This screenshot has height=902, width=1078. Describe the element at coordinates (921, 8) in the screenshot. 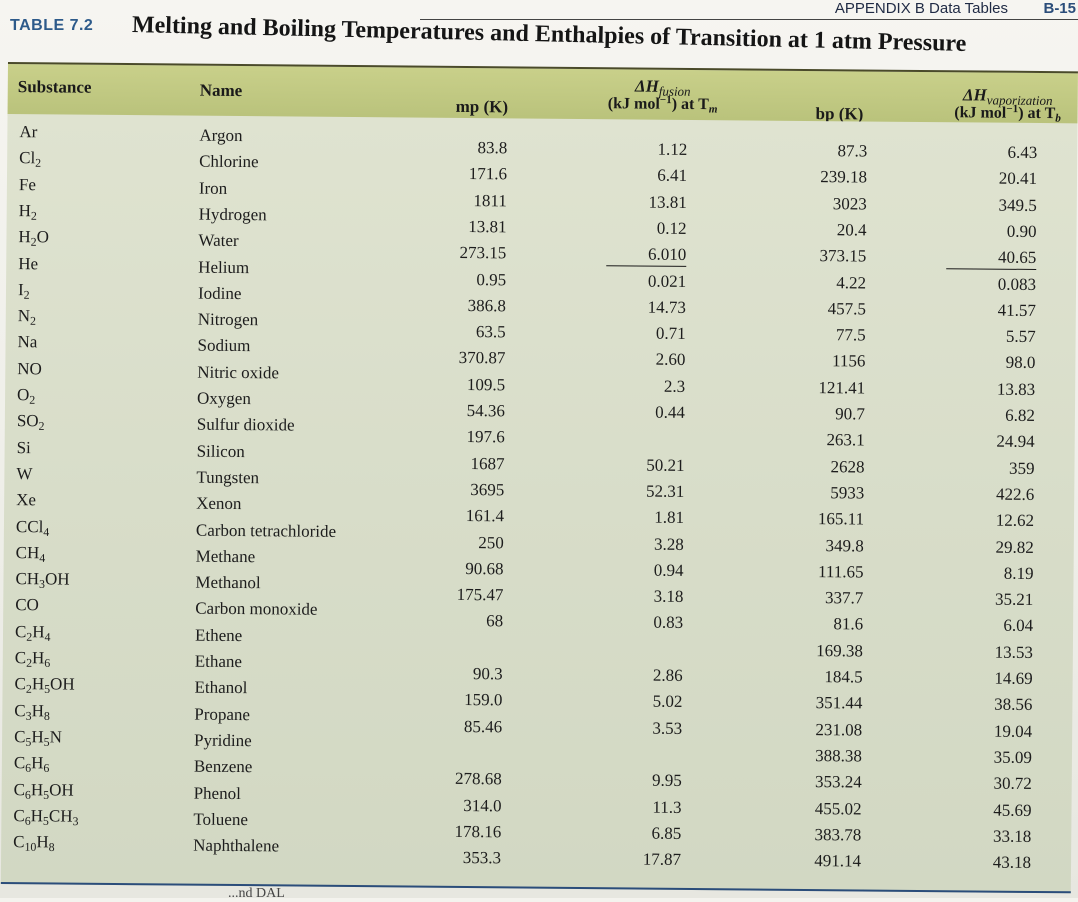

I see `appendix-title: APPENDIX B Data Tables` at that location.